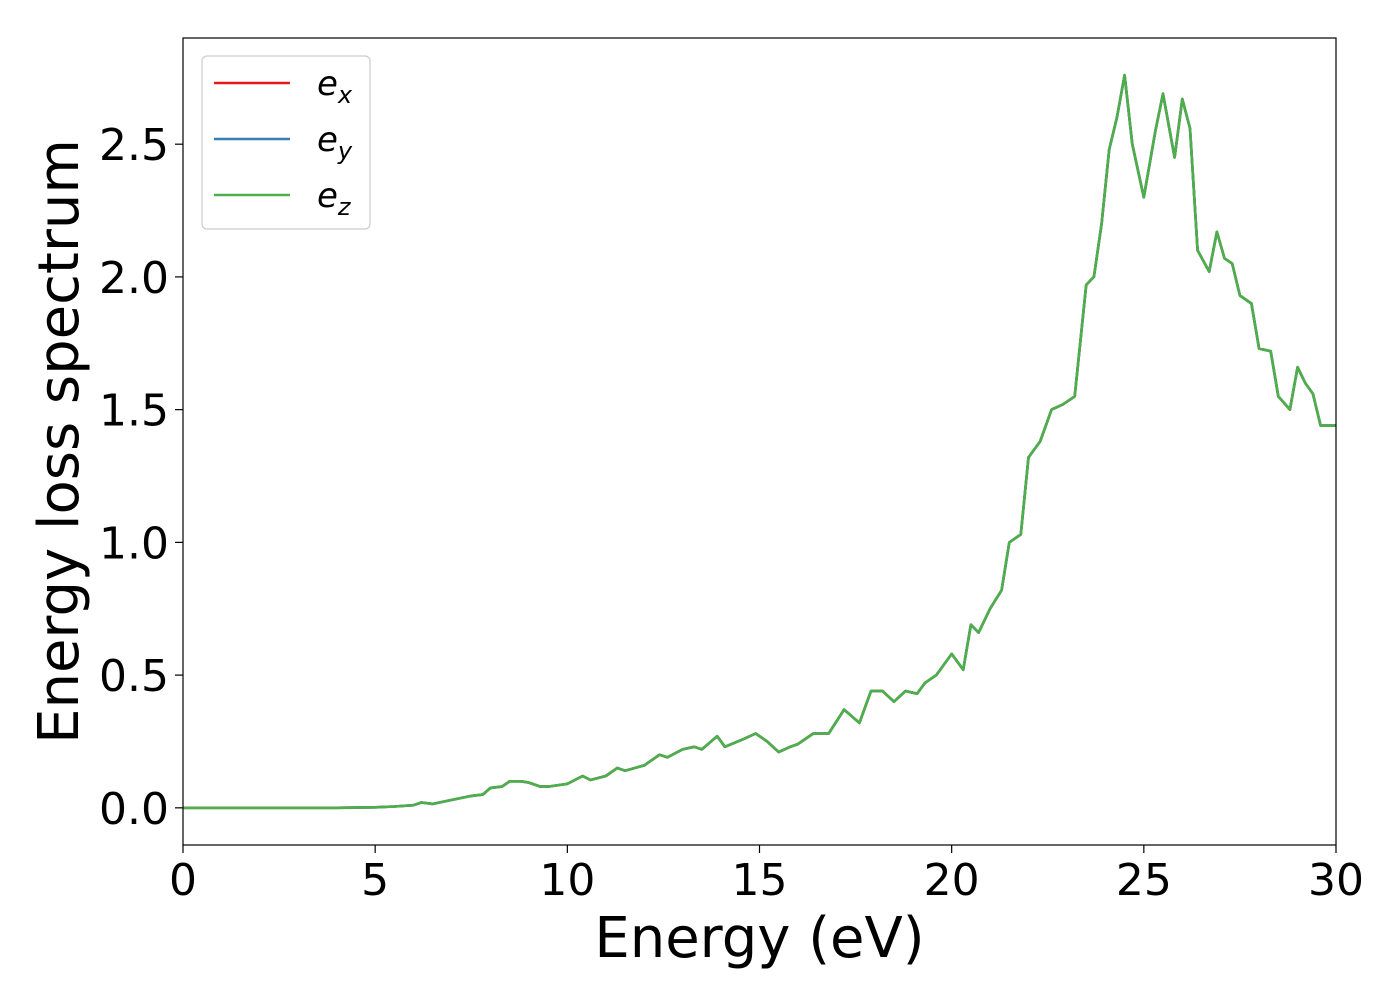  I want to click on x-tick-label: 10, so click(567, 880).